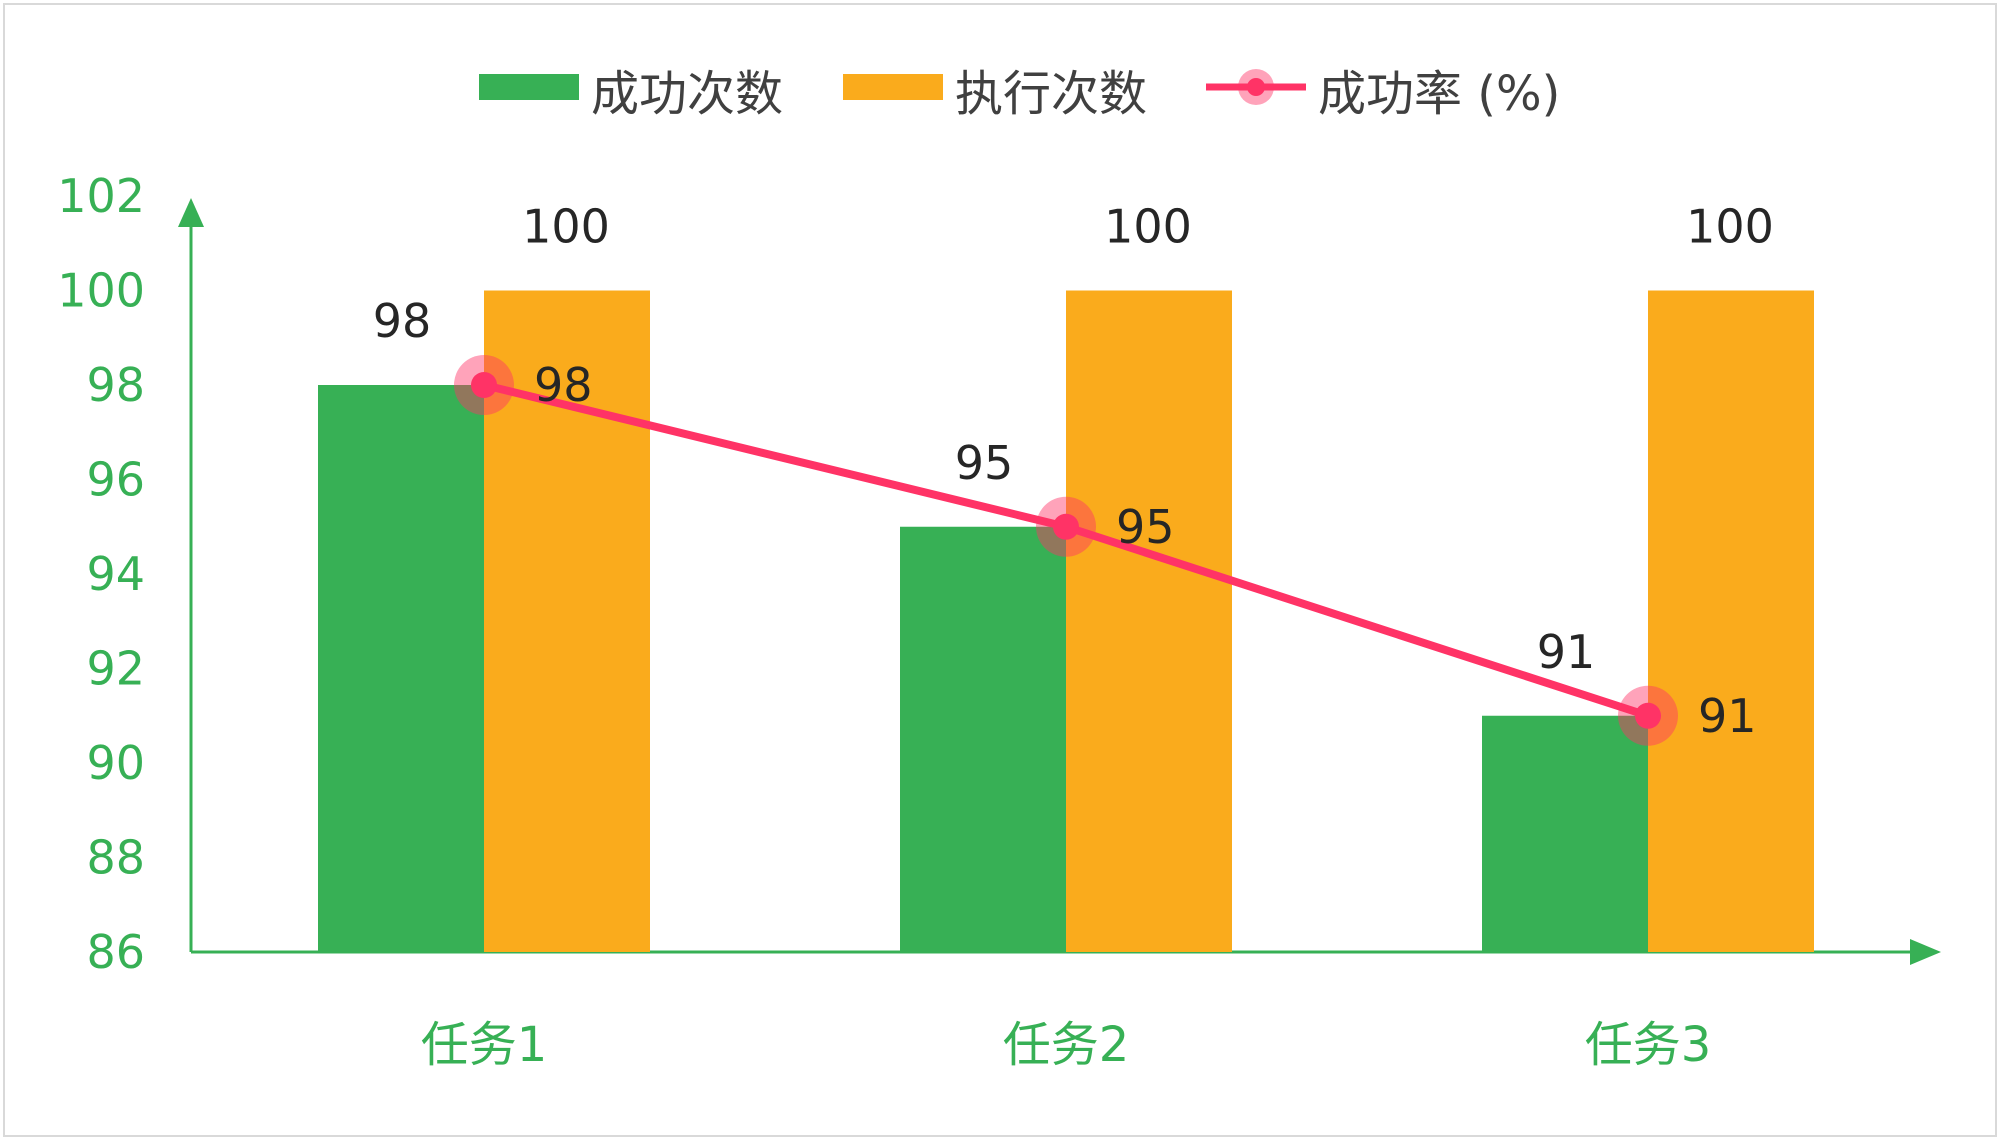 Image resolution: width=2000 pixels, height=1146 pixels. I want to click on data-label-success-count: 91, so click(1566, 652).